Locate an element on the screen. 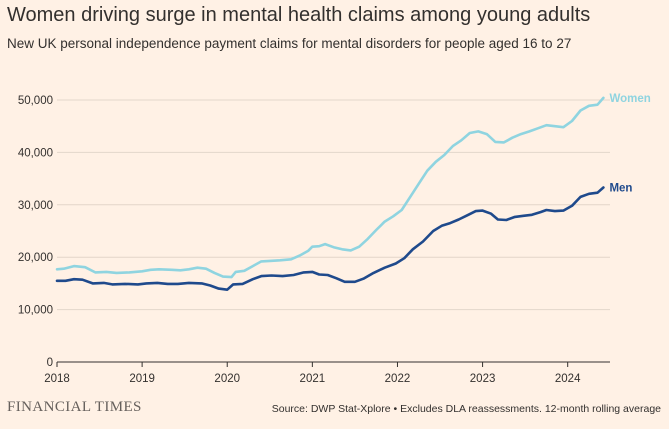  x-tick-label: 2021 is located at coordinates (313, 379).